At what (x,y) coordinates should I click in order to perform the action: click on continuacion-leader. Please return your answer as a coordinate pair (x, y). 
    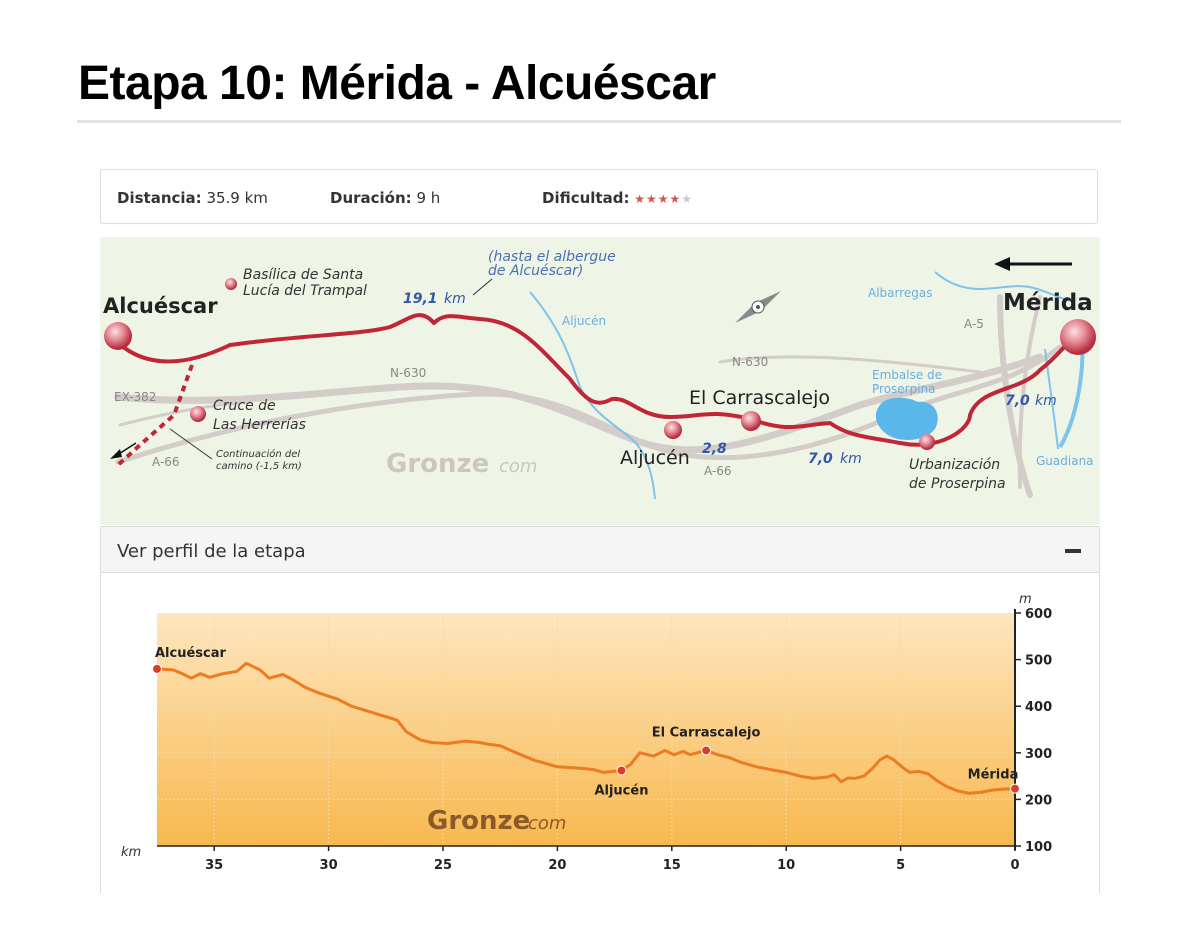
    Looking at the image, I should click on (191, 444).